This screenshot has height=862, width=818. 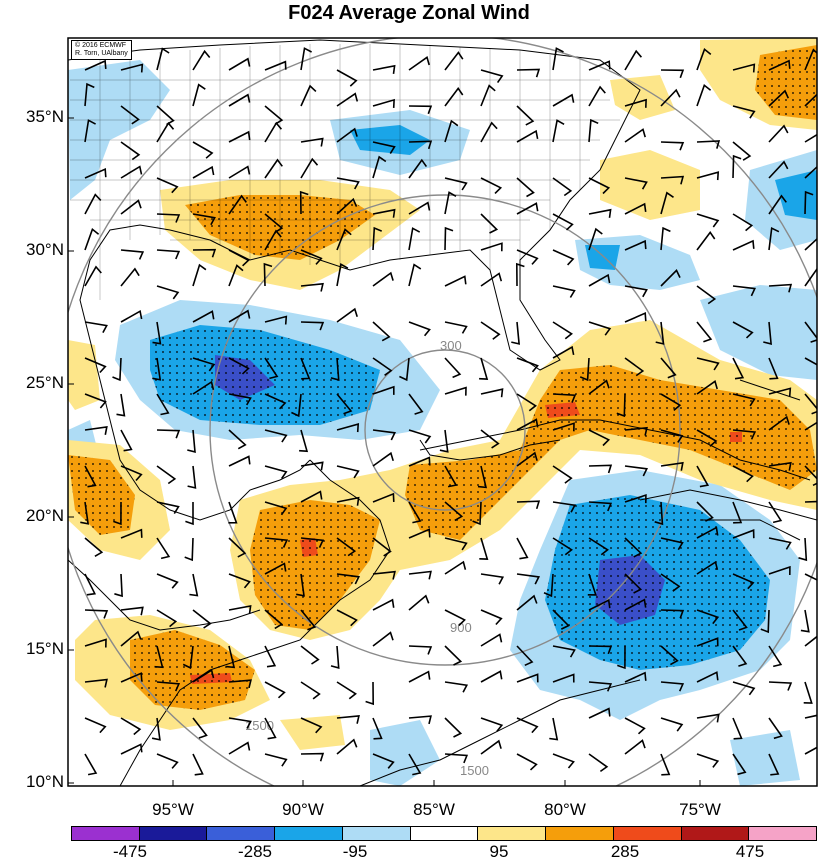 I want to click on lat-label-35n: 35°N, so click(x=45, y=116).